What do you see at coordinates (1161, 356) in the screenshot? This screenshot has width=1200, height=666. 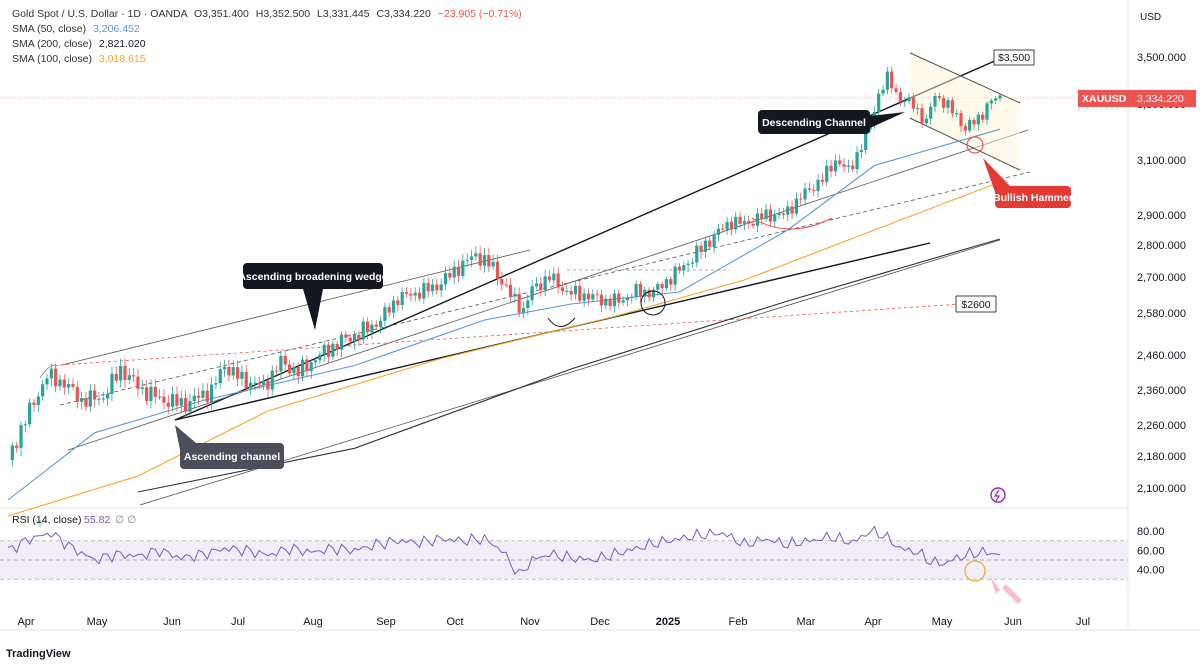 I see `price-tick-label: 2,460.000` at bounding box center [1161, 356].